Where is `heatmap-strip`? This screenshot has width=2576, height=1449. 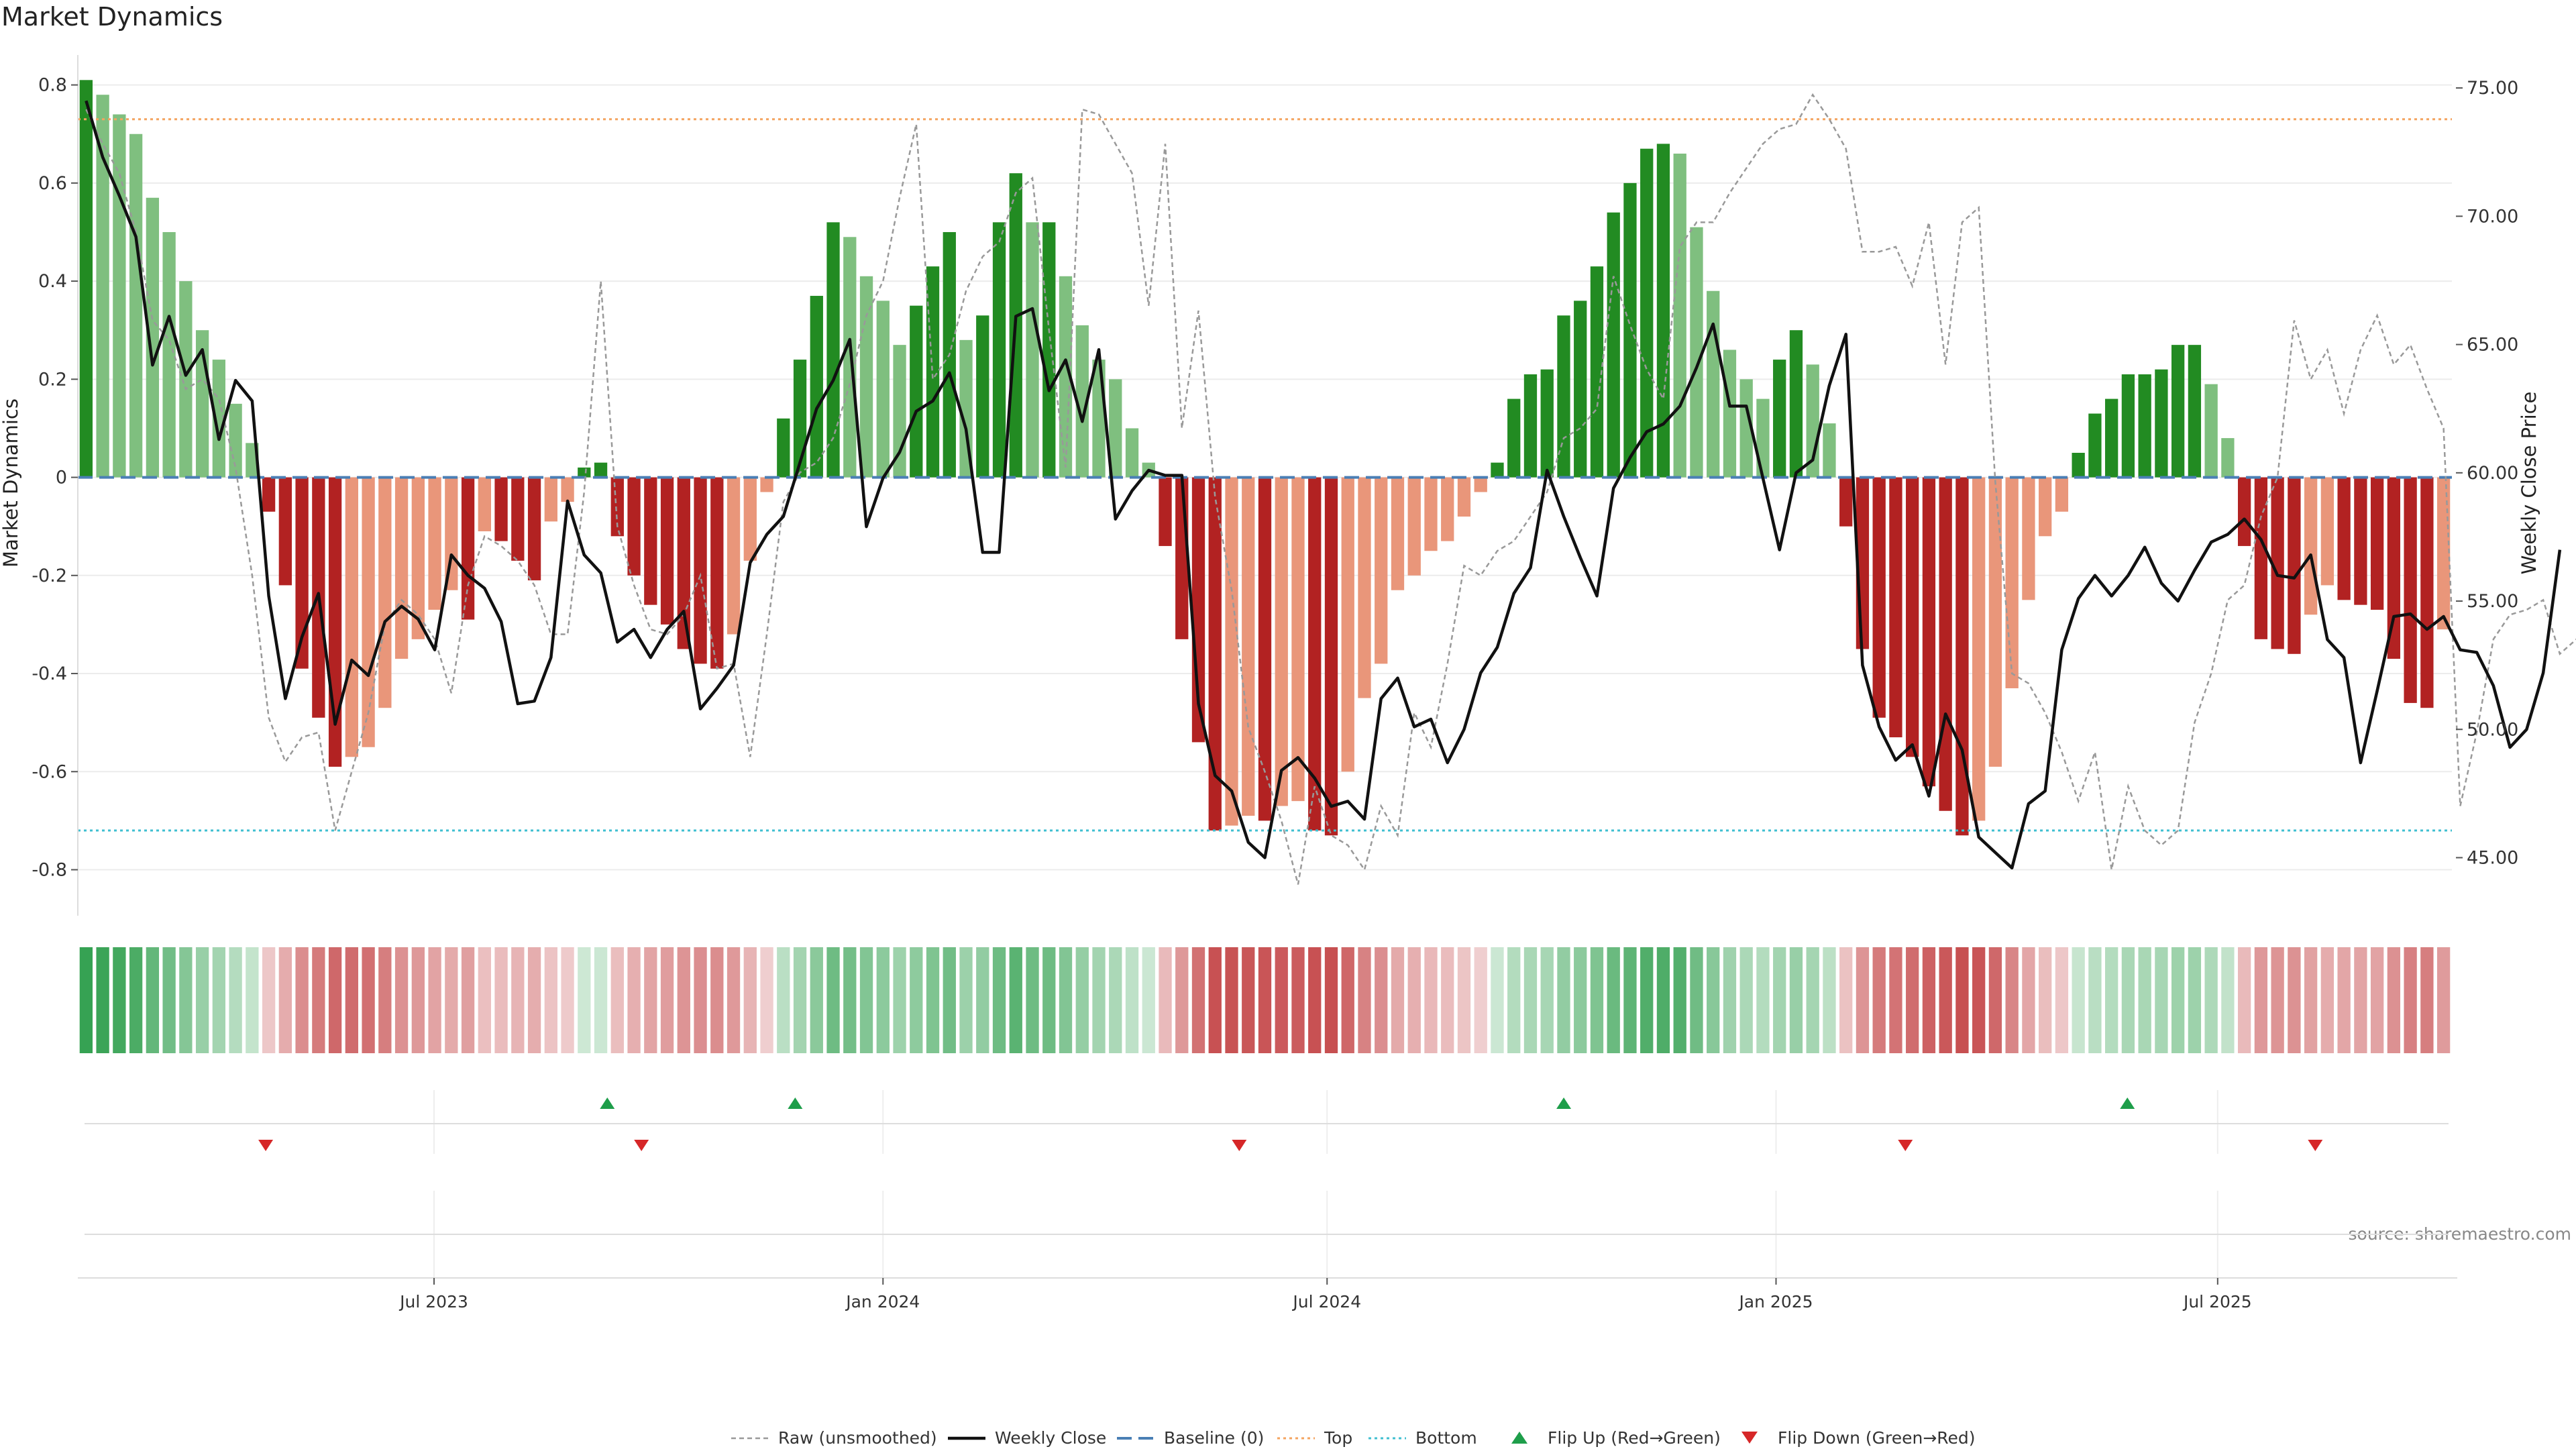
heatmap-strip is located at coordinates (1265, 1000).